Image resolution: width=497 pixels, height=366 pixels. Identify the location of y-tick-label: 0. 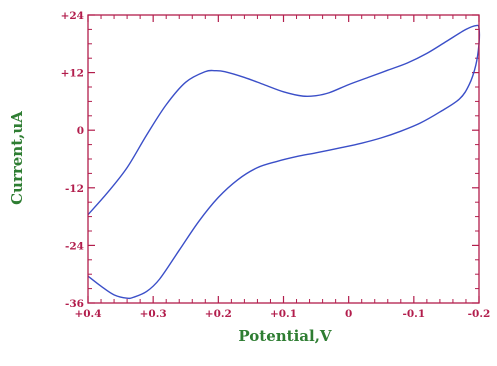
(80, 131).